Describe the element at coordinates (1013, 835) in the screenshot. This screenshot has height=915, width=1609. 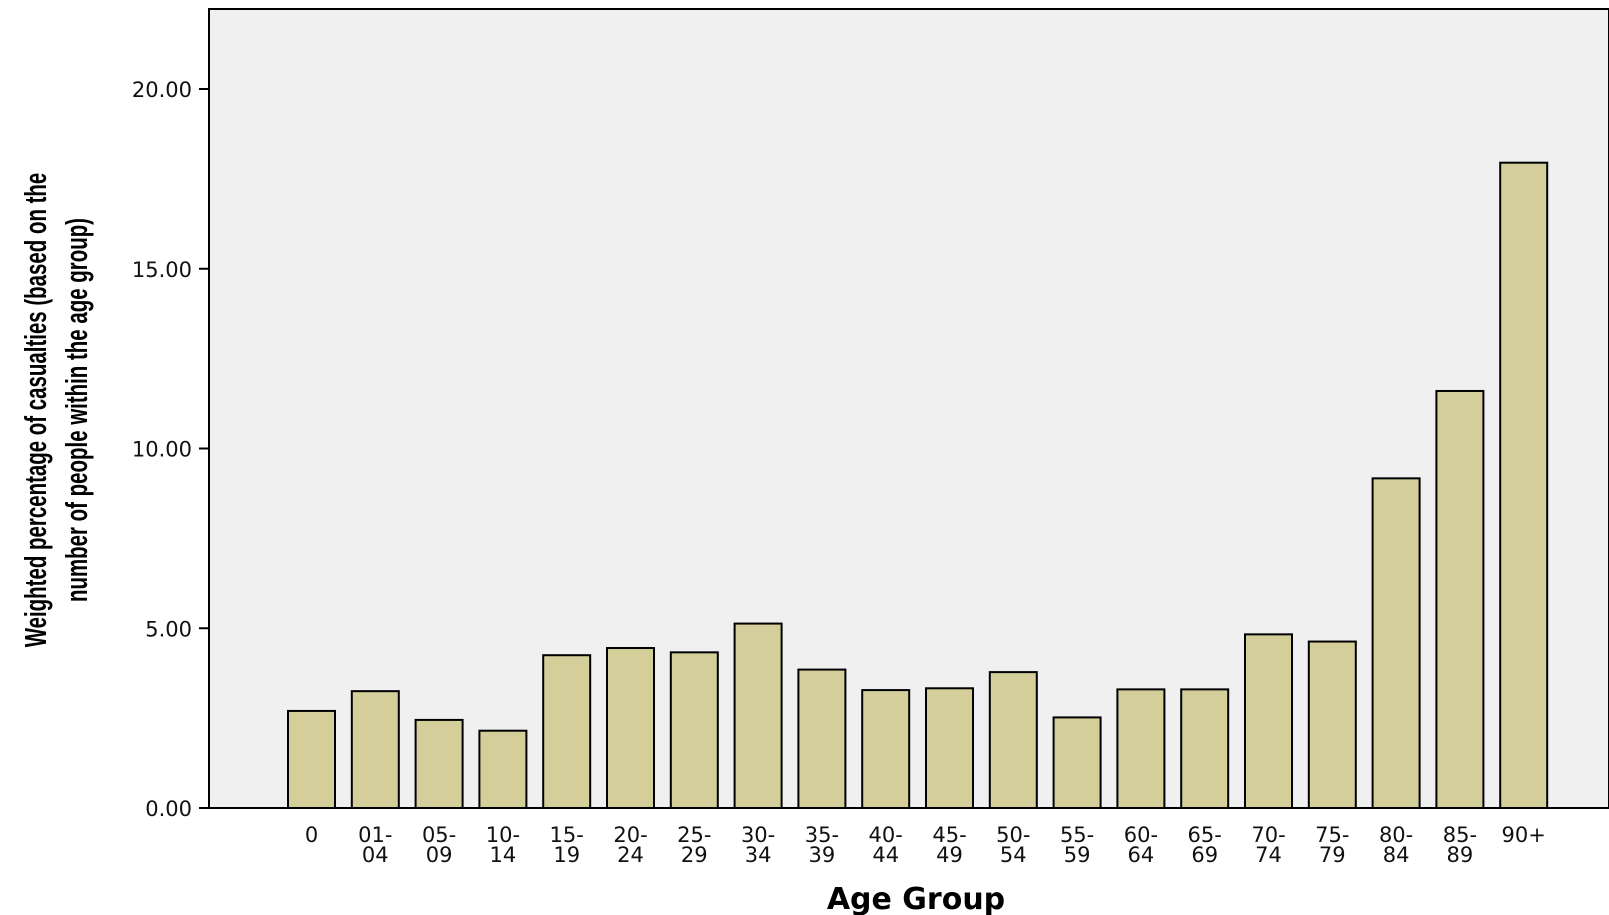
I see `x-tick-label-line: 50-` at that location.